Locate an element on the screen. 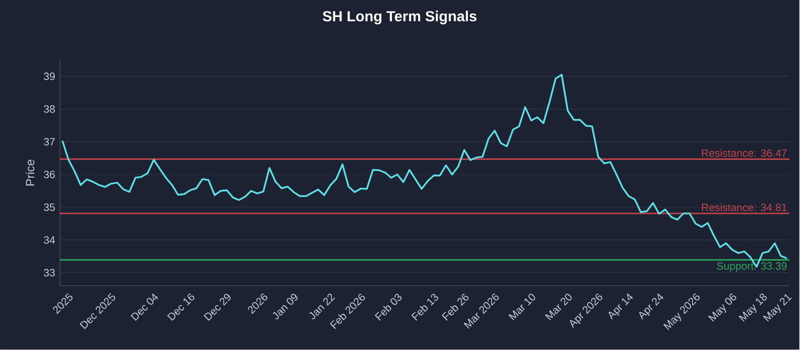  x-tick-label: Feb 03 is located at coordinates (388, 307).